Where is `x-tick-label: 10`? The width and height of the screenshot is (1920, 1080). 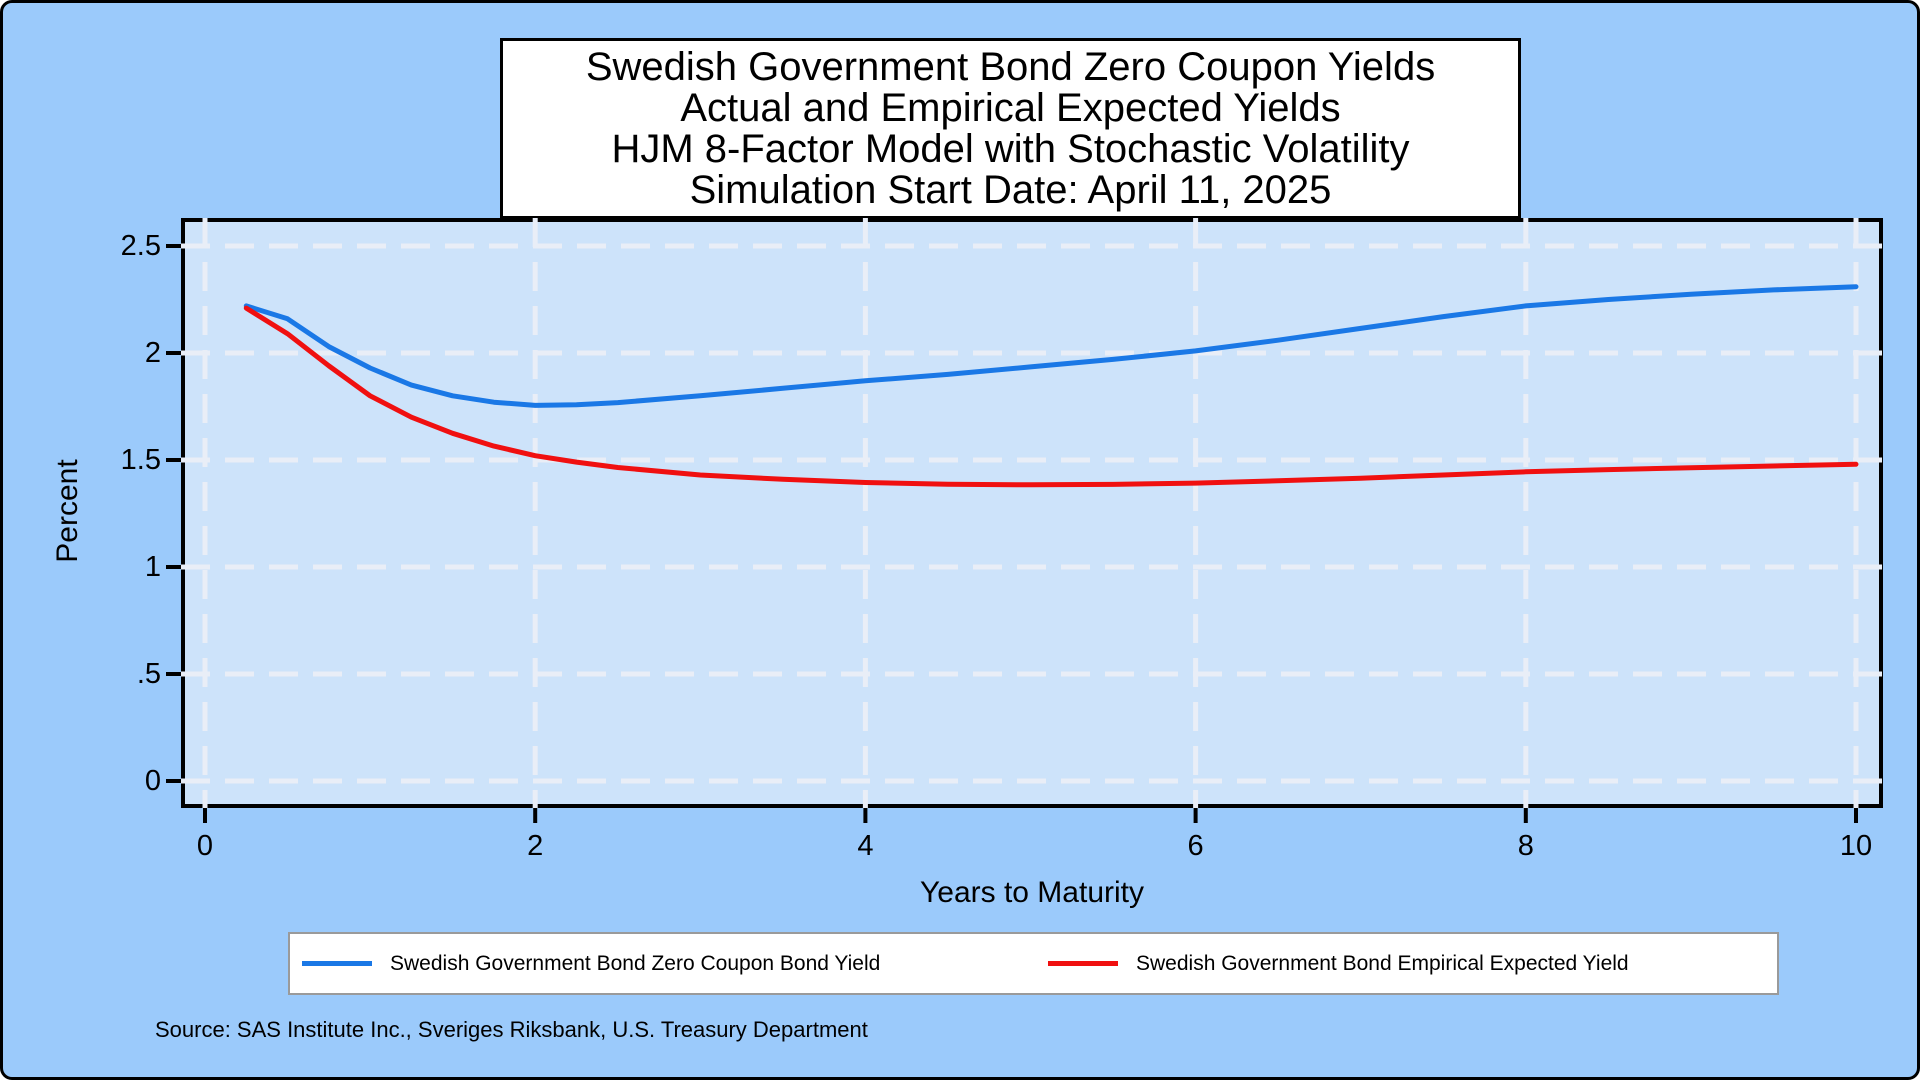
x-tick-label: 10 is located at coordinates (1856, 846).